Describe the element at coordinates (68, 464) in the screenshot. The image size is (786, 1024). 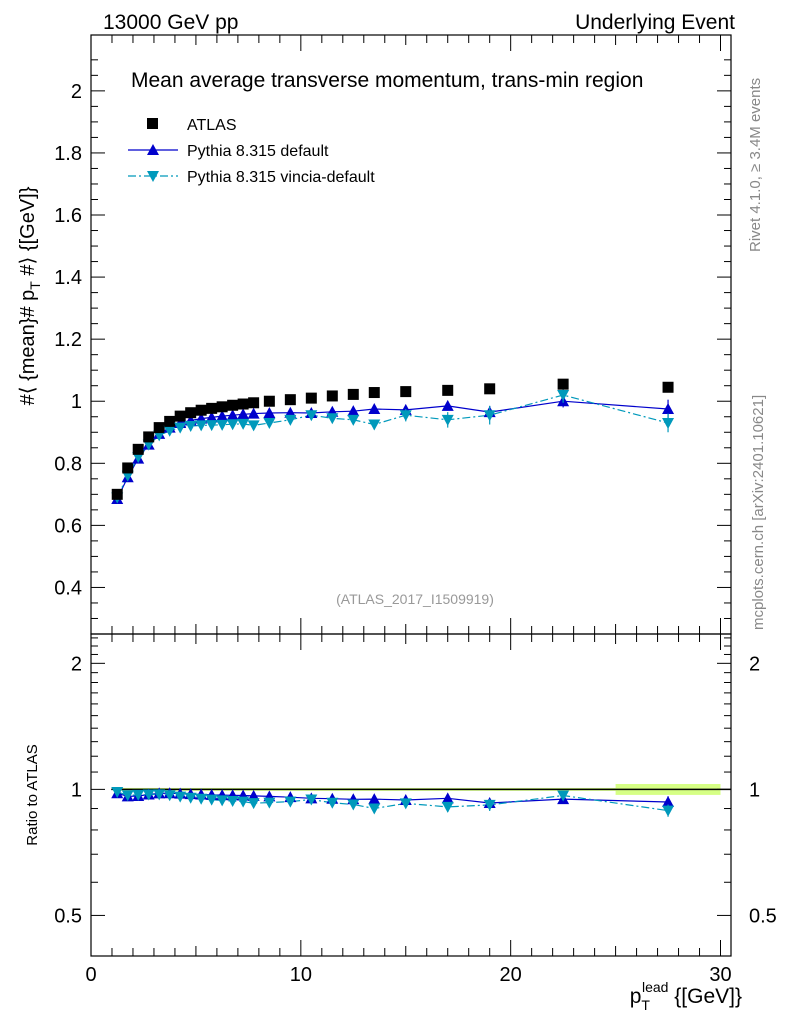
I see `main-y-tick-label: 0.8` at that location.